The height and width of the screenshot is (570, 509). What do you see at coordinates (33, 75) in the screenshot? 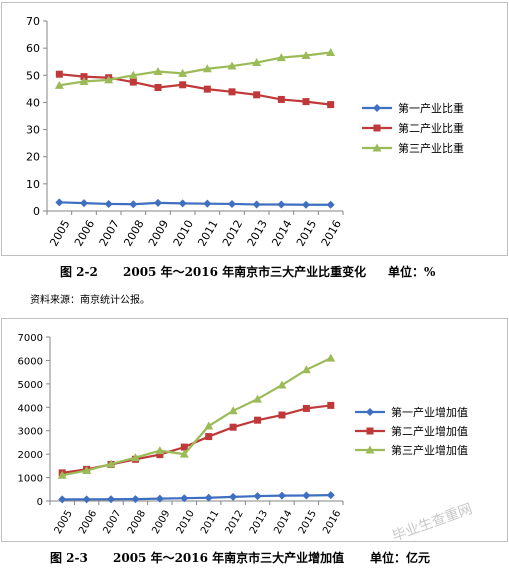
I see `y-tick-label: 50` at bounding box center [33, 75].